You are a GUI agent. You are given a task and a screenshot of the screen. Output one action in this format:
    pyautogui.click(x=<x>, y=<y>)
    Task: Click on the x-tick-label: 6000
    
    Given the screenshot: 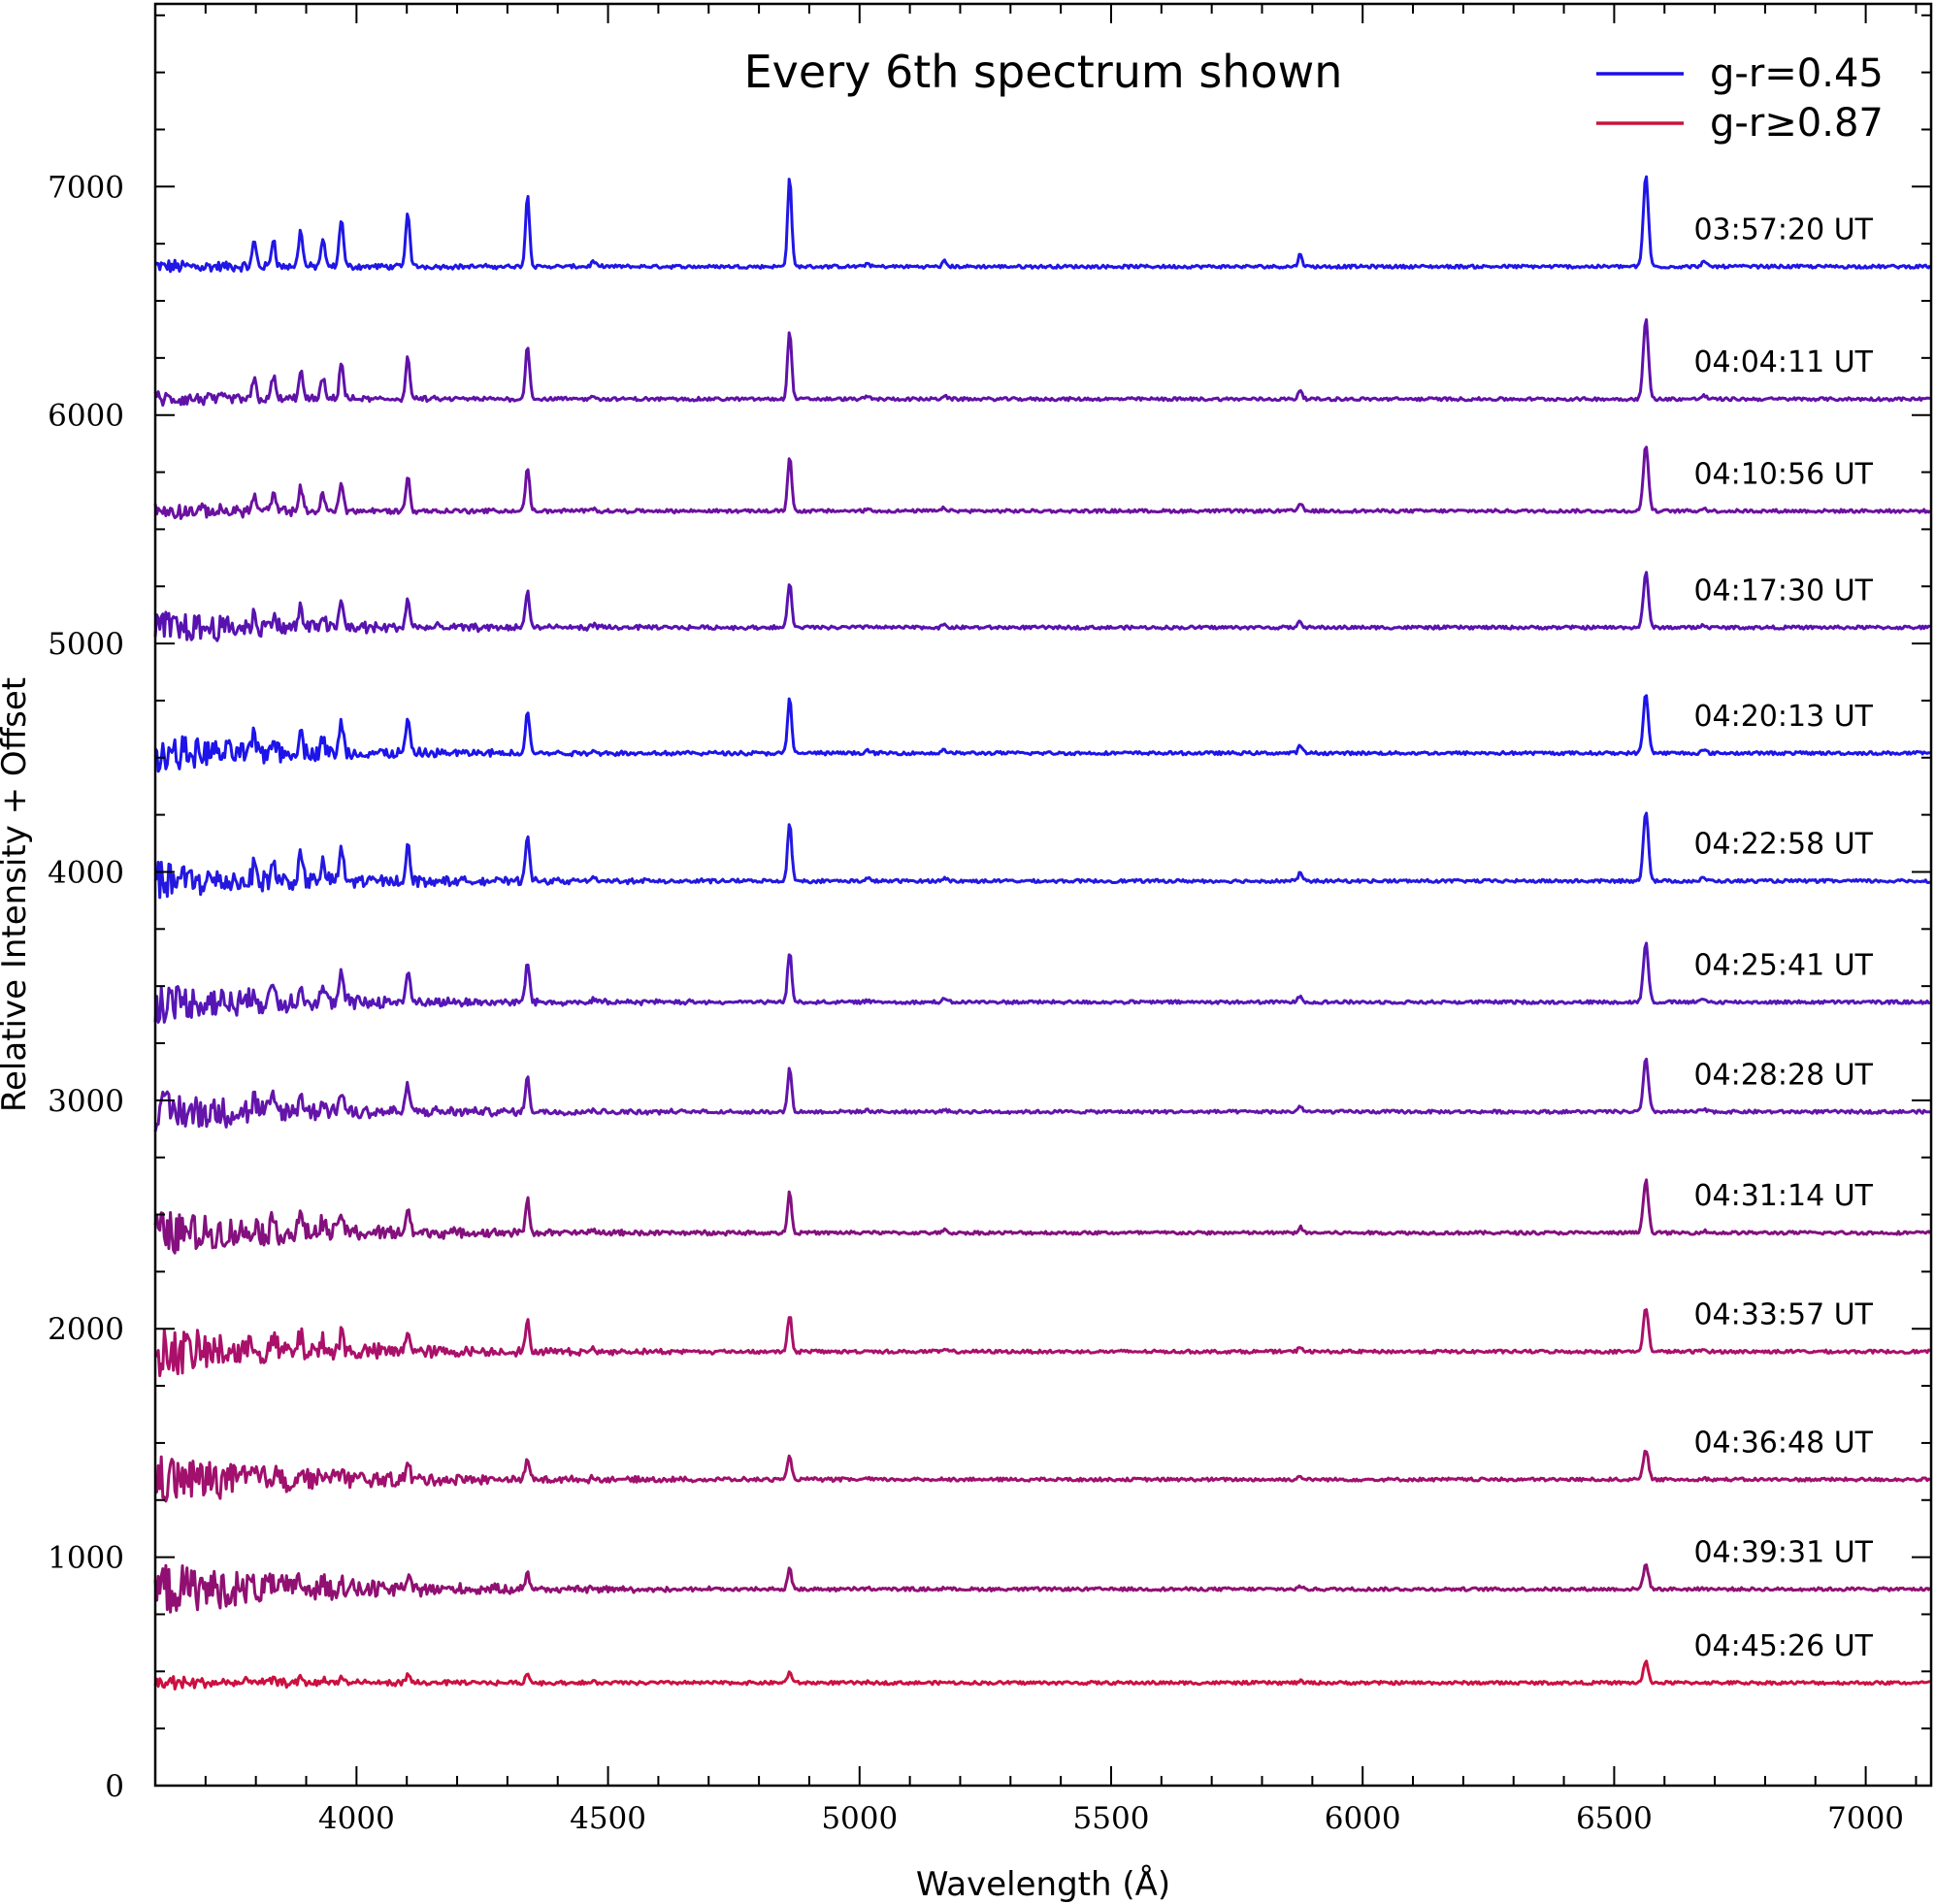 What is the action you would take?
    pyautogui.click(x=1363, y=1818)
    